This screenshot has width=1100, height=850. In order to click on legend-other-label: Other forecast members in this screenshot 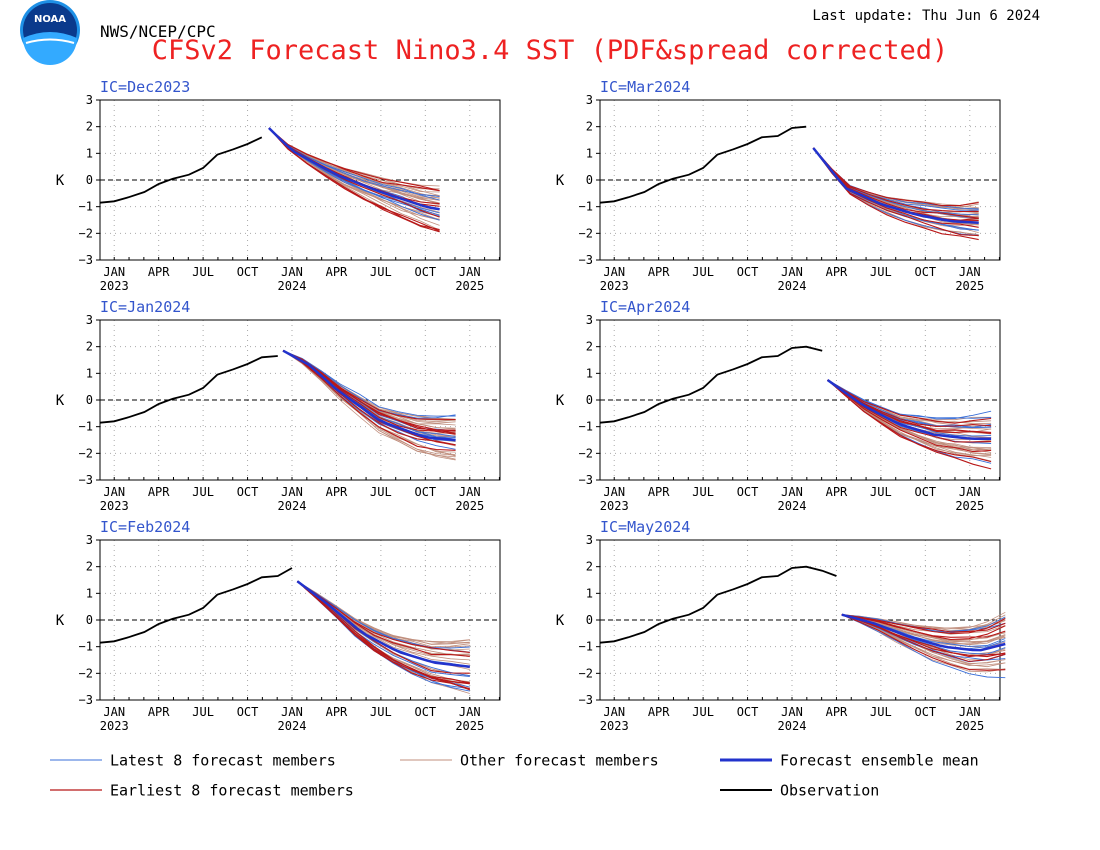, I will do `click(559, 761)`.